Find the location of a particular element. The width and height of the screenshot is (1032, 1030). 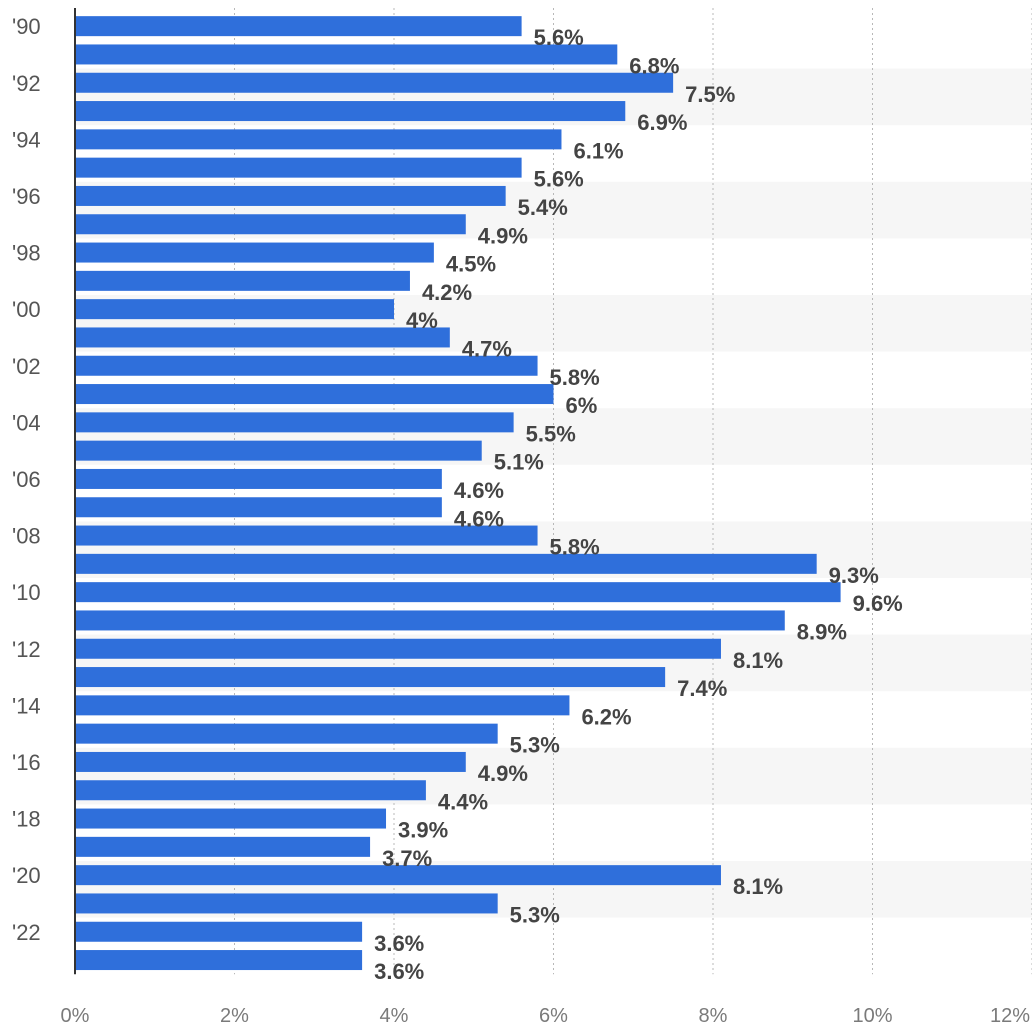

y-tick-label: '20 is located at coordinates (26, 875).